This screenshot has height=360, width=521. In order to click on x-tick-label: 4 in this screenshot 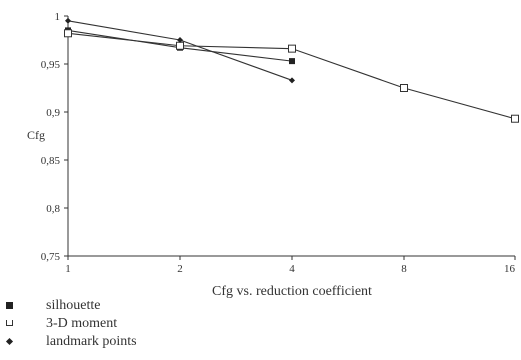, I will do `click(292, 269)`.